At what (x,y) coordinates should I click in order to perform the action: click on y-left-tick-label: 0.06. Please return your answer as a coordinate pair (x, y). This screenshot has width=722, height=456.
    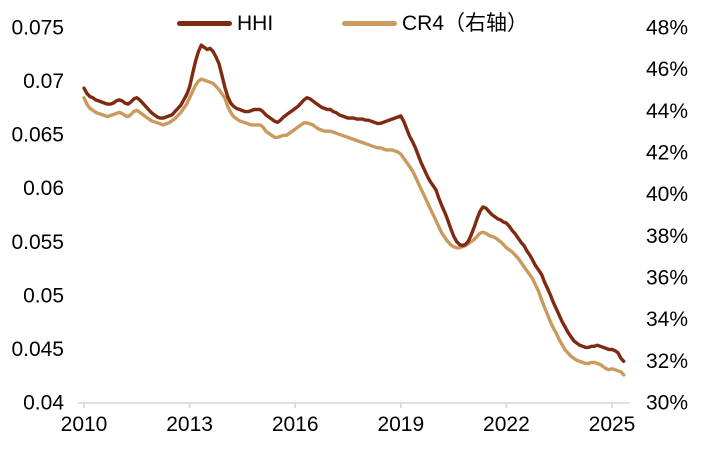
    Looking at the image, I should click on (43, 188).